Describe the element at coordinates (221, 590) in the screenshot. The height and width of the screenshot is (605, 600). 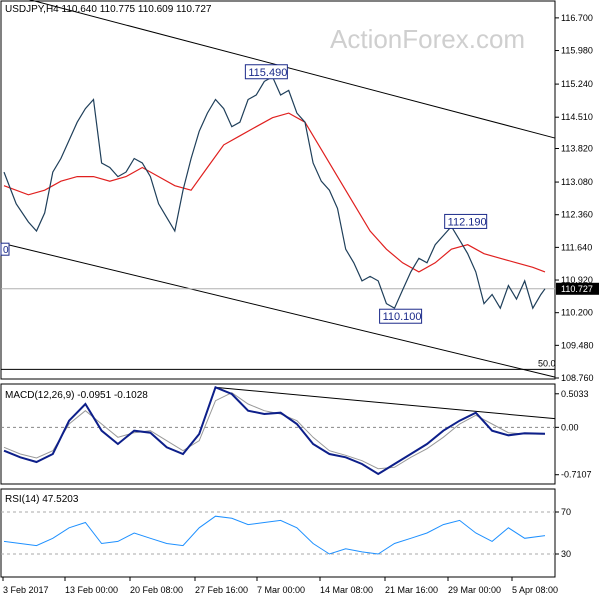
I see `x-axis-tick-label: 27 Feb 16:00` at that location.